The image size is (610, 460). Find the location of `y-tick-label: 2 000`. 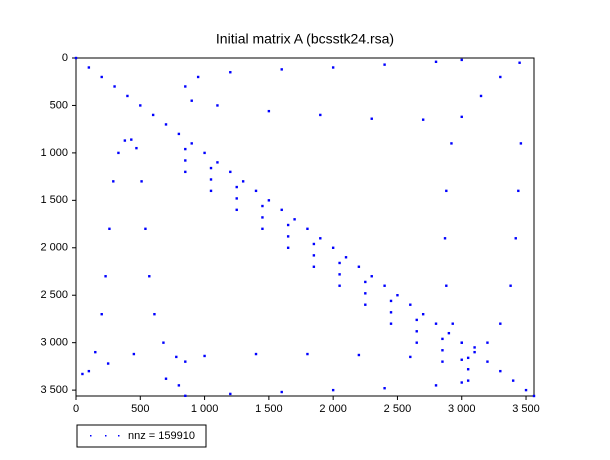

y-tick-label: 2 000 is located at coordinates (54, 248).